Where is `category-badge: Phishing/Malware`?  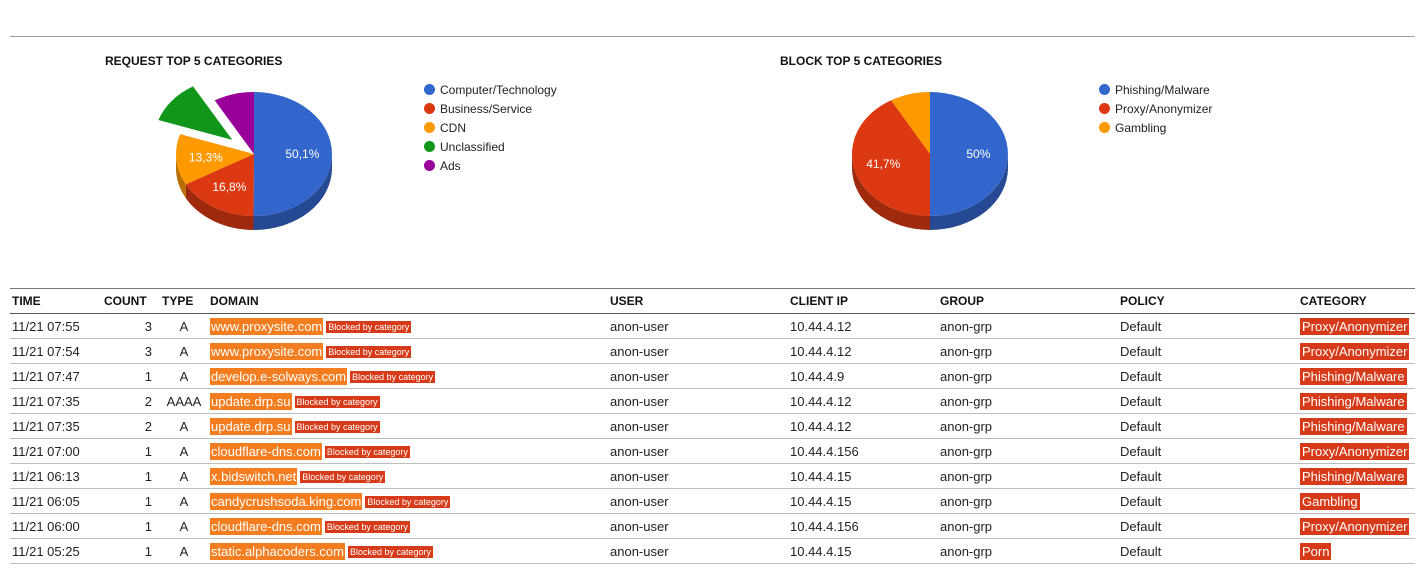 category-badge: Phishing/Malware is located at coordinates (1353, 401).